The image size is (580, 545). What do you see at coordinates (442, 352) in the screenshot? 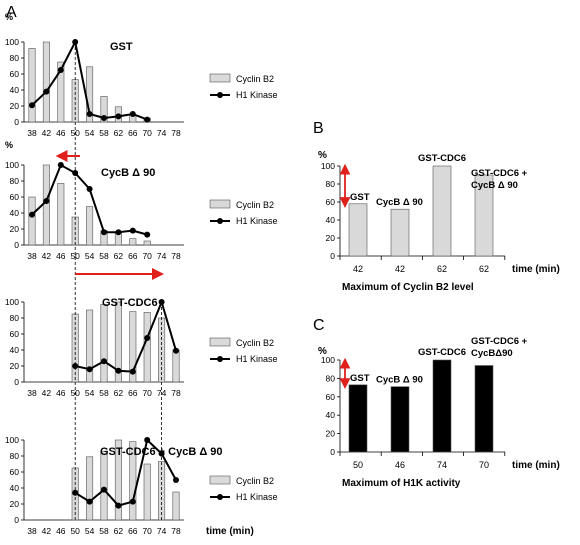
I see `label-gst-cdc6: GST-CDC6` at bounding box center [442, 352].